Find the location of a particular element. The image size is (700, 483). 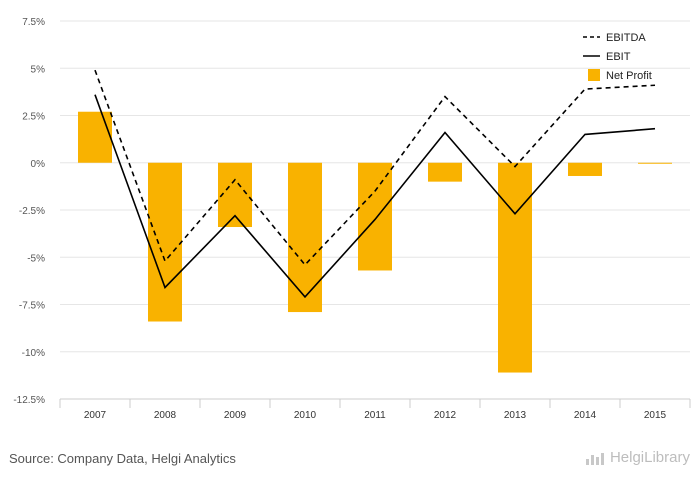

y-tick-label: 7.5% is located at coordinates (33, 22).